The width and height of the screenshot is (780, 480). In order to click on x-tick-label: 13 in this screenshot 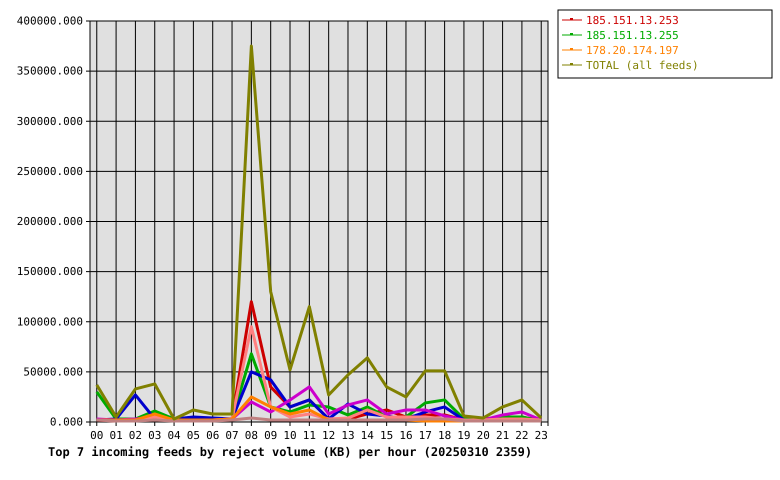, I will do `click(348, 435)`.